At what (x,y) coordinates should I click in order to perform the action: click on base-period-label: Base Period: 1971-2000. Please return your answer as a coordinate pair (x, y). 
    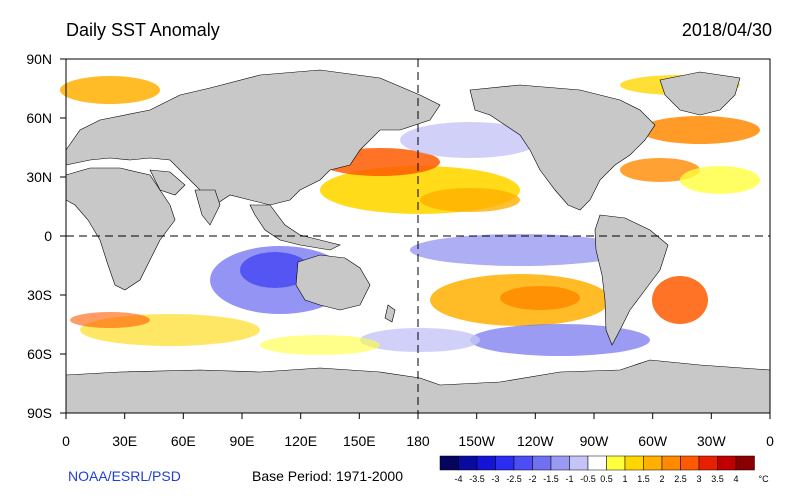
    Looking at the image, I should click on (327, 476).